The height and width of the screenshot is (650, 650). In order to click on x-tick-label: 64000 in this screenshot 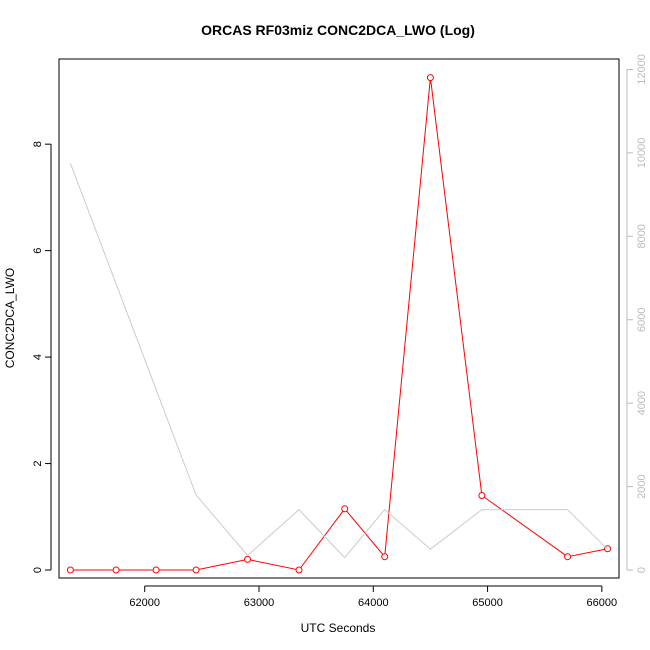, I will do `click(373, 603)`.